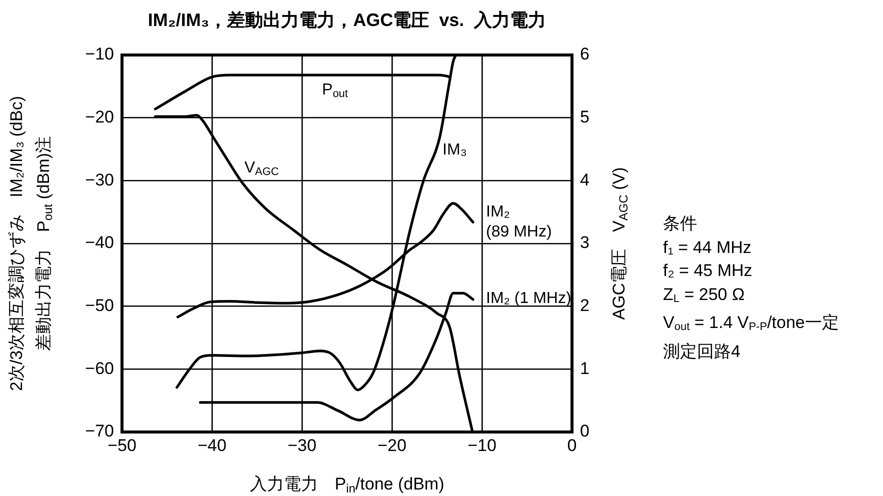 The width and height of the screenshot is (883, 496). I want to click on y2-tick-label: 2, so click(585, 306).